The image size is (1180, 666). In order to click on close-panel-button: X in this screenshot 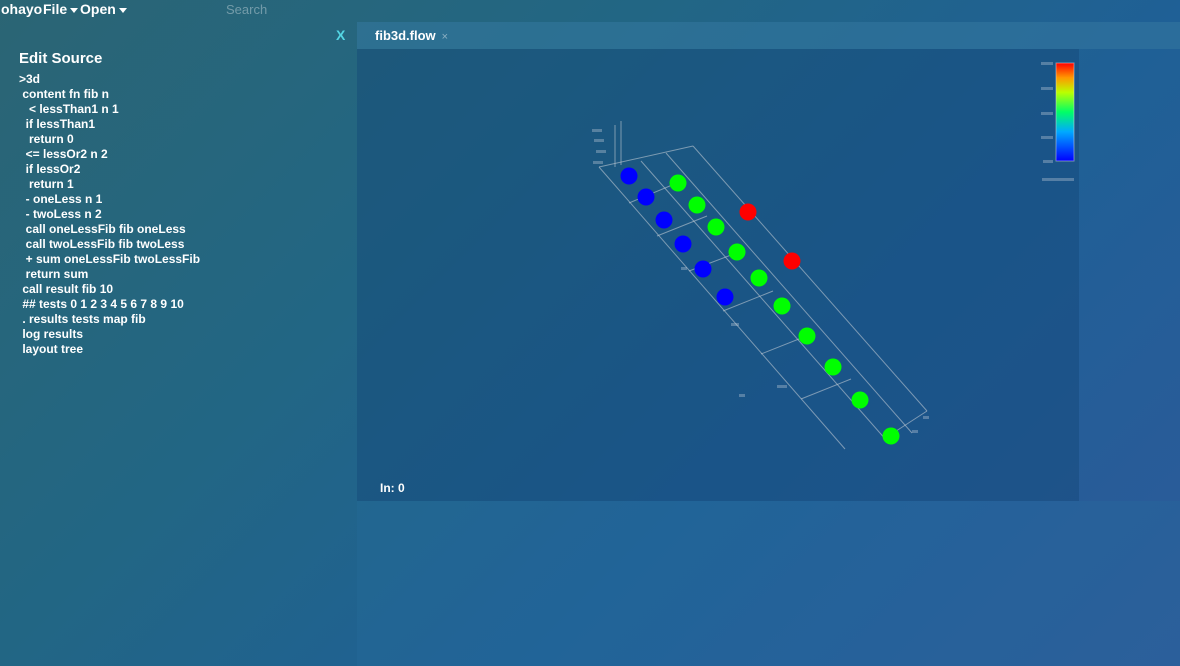, I will do `click(341, 35)`.